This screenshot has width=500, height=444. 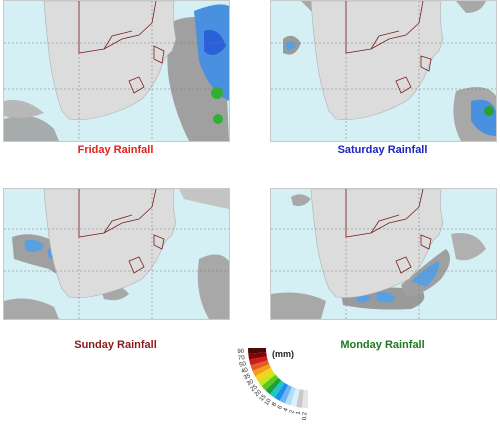 I want to click on monday-rainfall-map, so click(x=383, y=254).